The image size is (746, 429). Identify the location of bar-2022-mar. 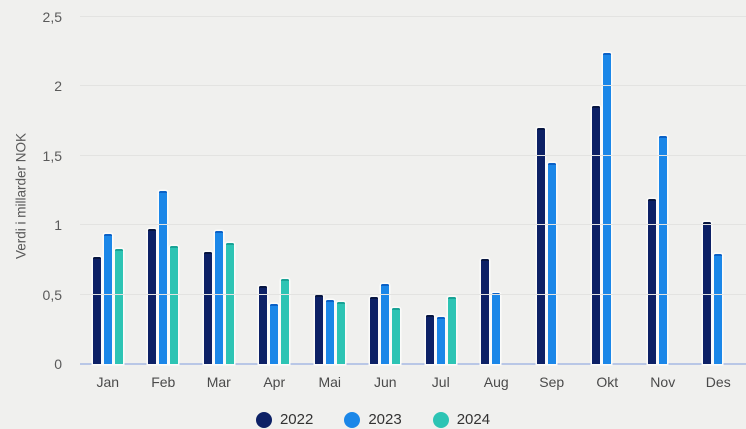
(208, 308).